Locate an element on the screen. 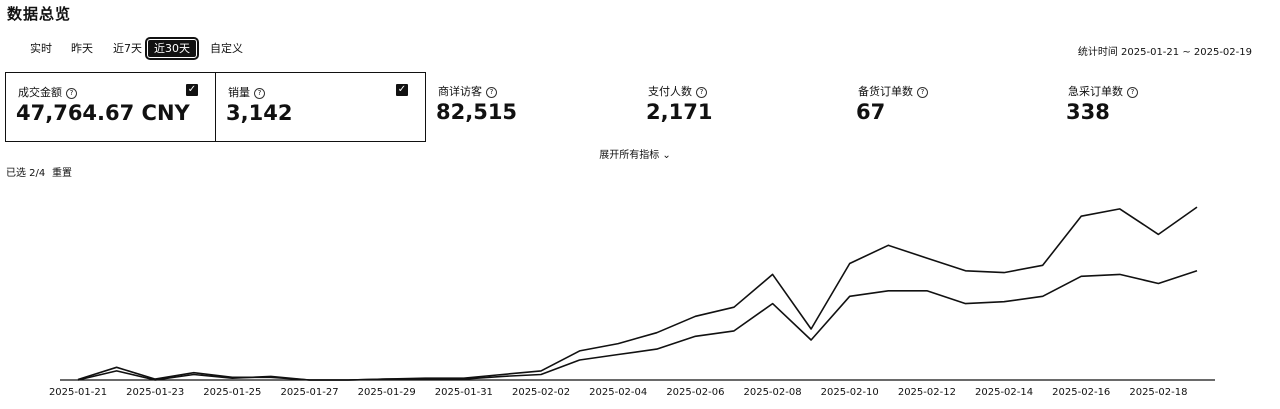  x-tick-label: 2025-01-31 is located at coordinates (464, 392).